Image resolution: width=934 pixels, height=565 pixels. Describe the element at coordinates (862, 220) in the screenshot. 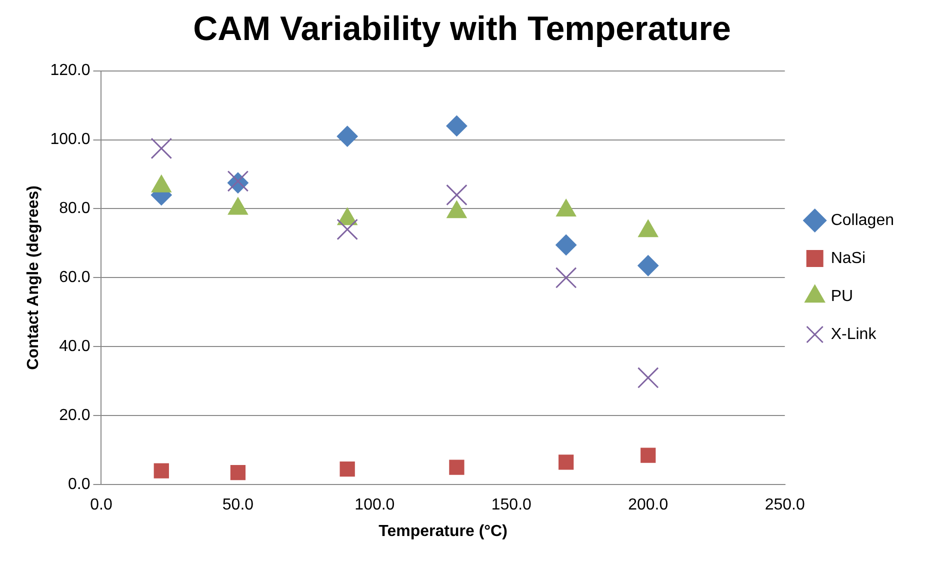

I see `legend-label: Collagen` at that location.